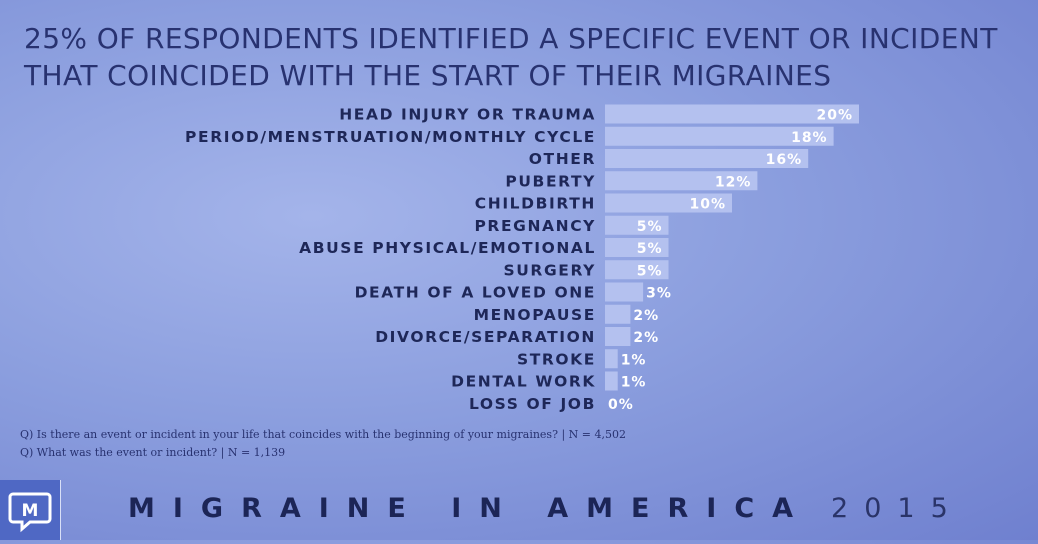 This screenshot has width=1038, height=544. I want to click on bar-death-of-a-loved-one, so click(624, 292).